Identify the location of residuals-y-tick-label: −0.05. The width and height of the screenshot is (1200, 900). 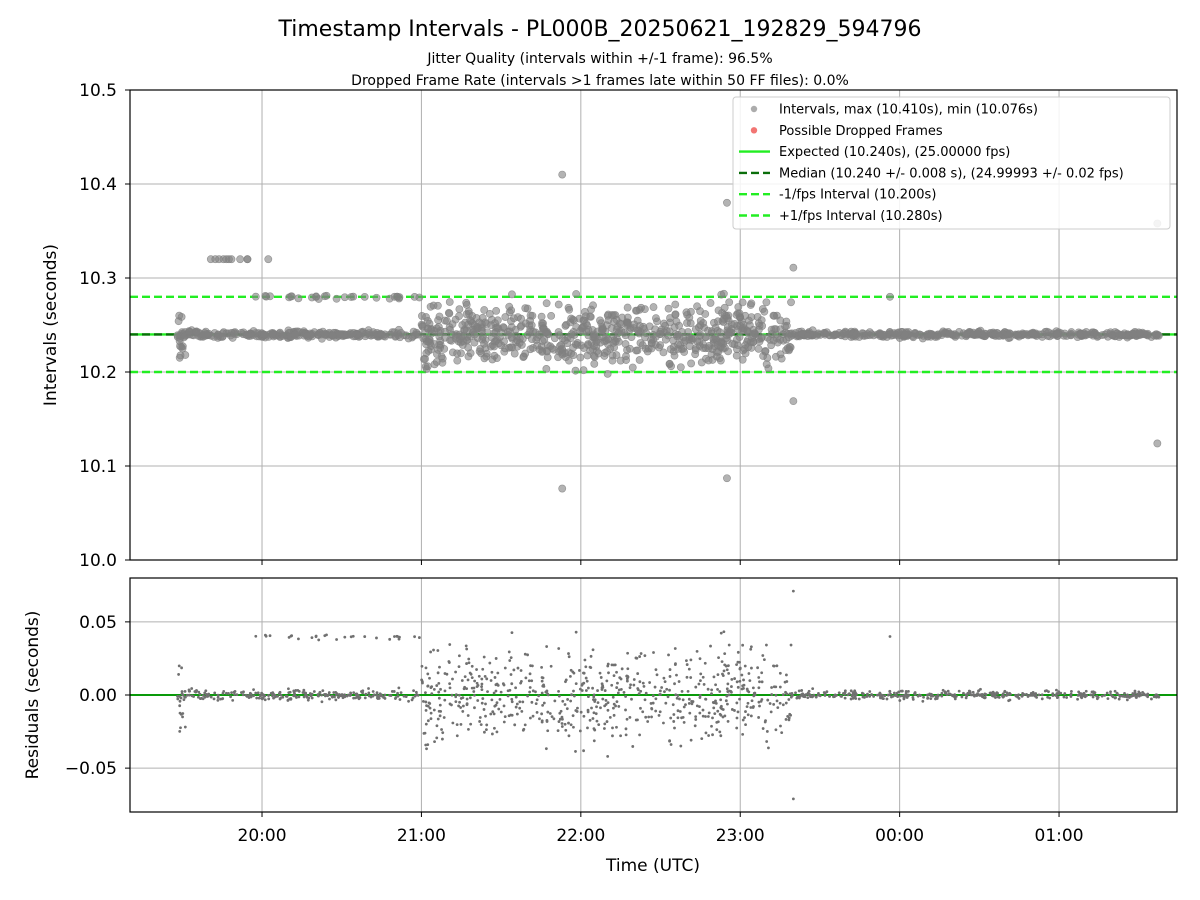
(91, 769).